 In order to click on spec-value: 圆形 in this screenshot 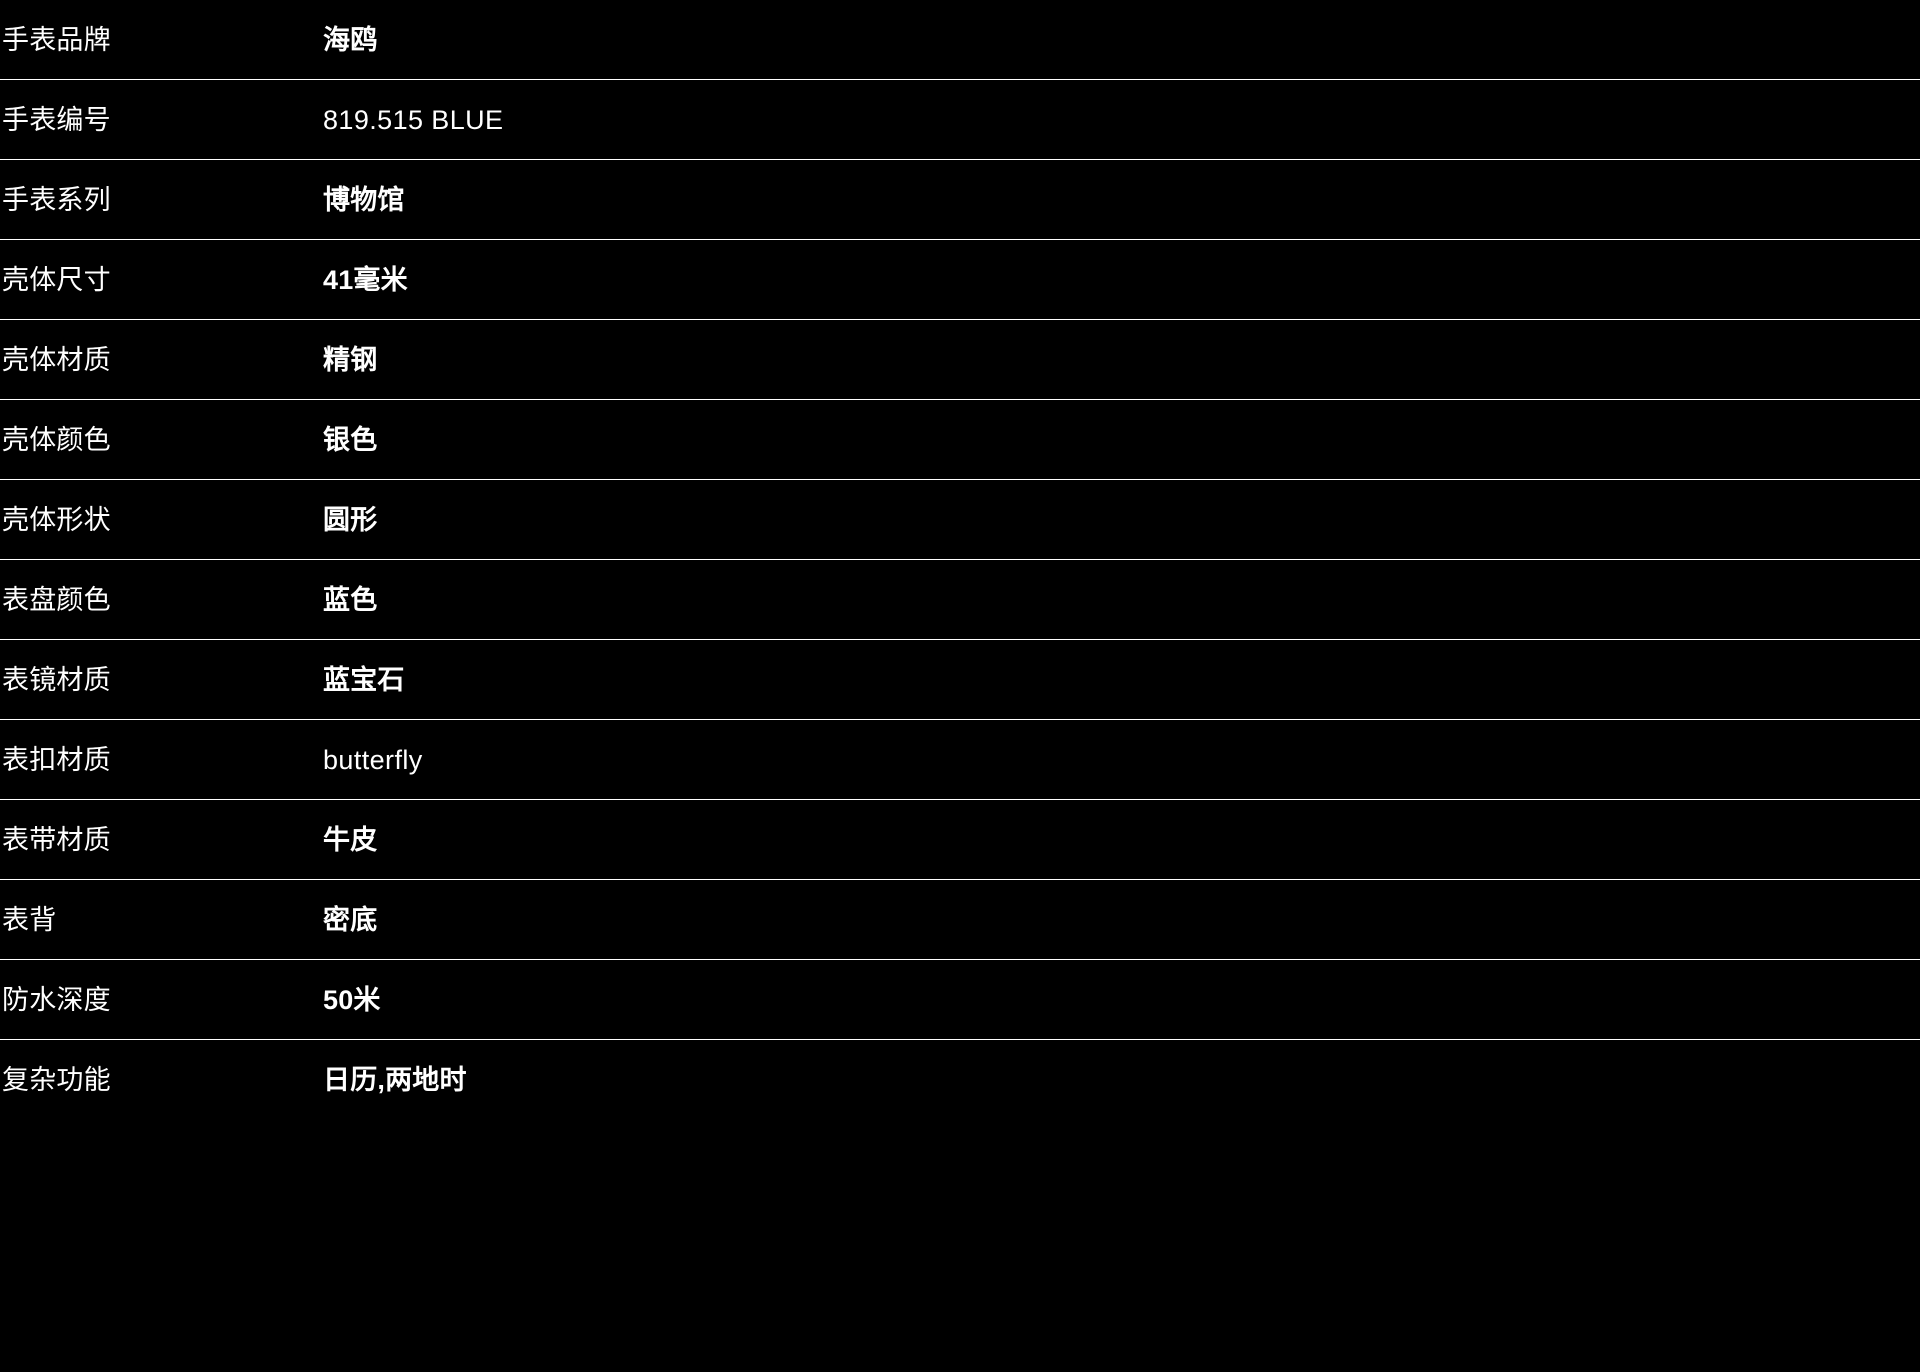, I will do `click(350, 519)`.